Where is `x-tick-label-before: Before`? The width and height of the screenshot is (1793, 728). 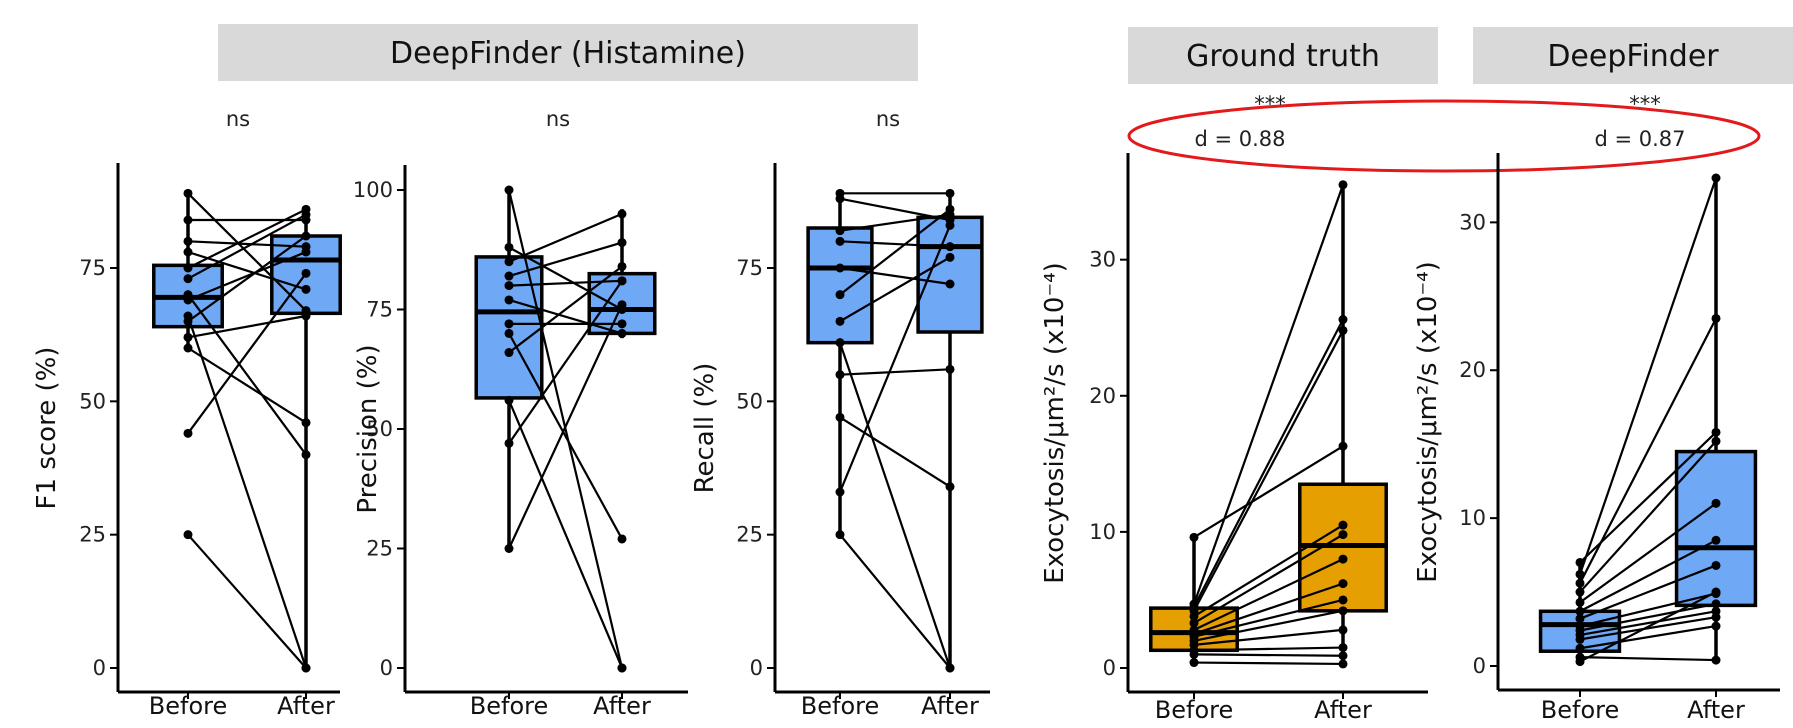 x-tick-label-before: Before is located at coordinates (840, 706).